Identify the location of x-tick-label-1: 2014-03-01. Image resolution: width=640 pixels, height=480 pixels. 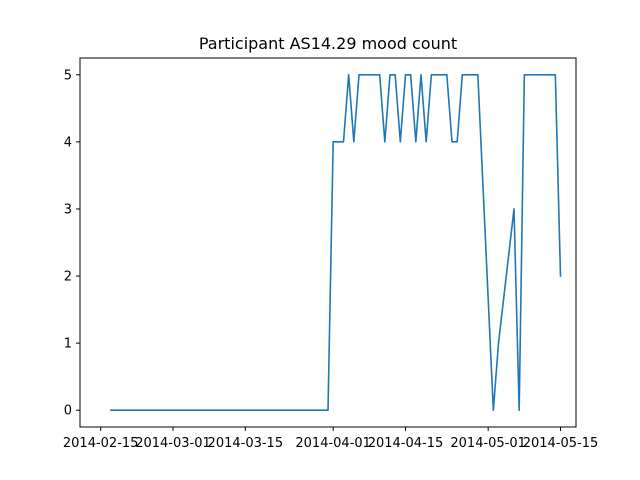
(173, 443).